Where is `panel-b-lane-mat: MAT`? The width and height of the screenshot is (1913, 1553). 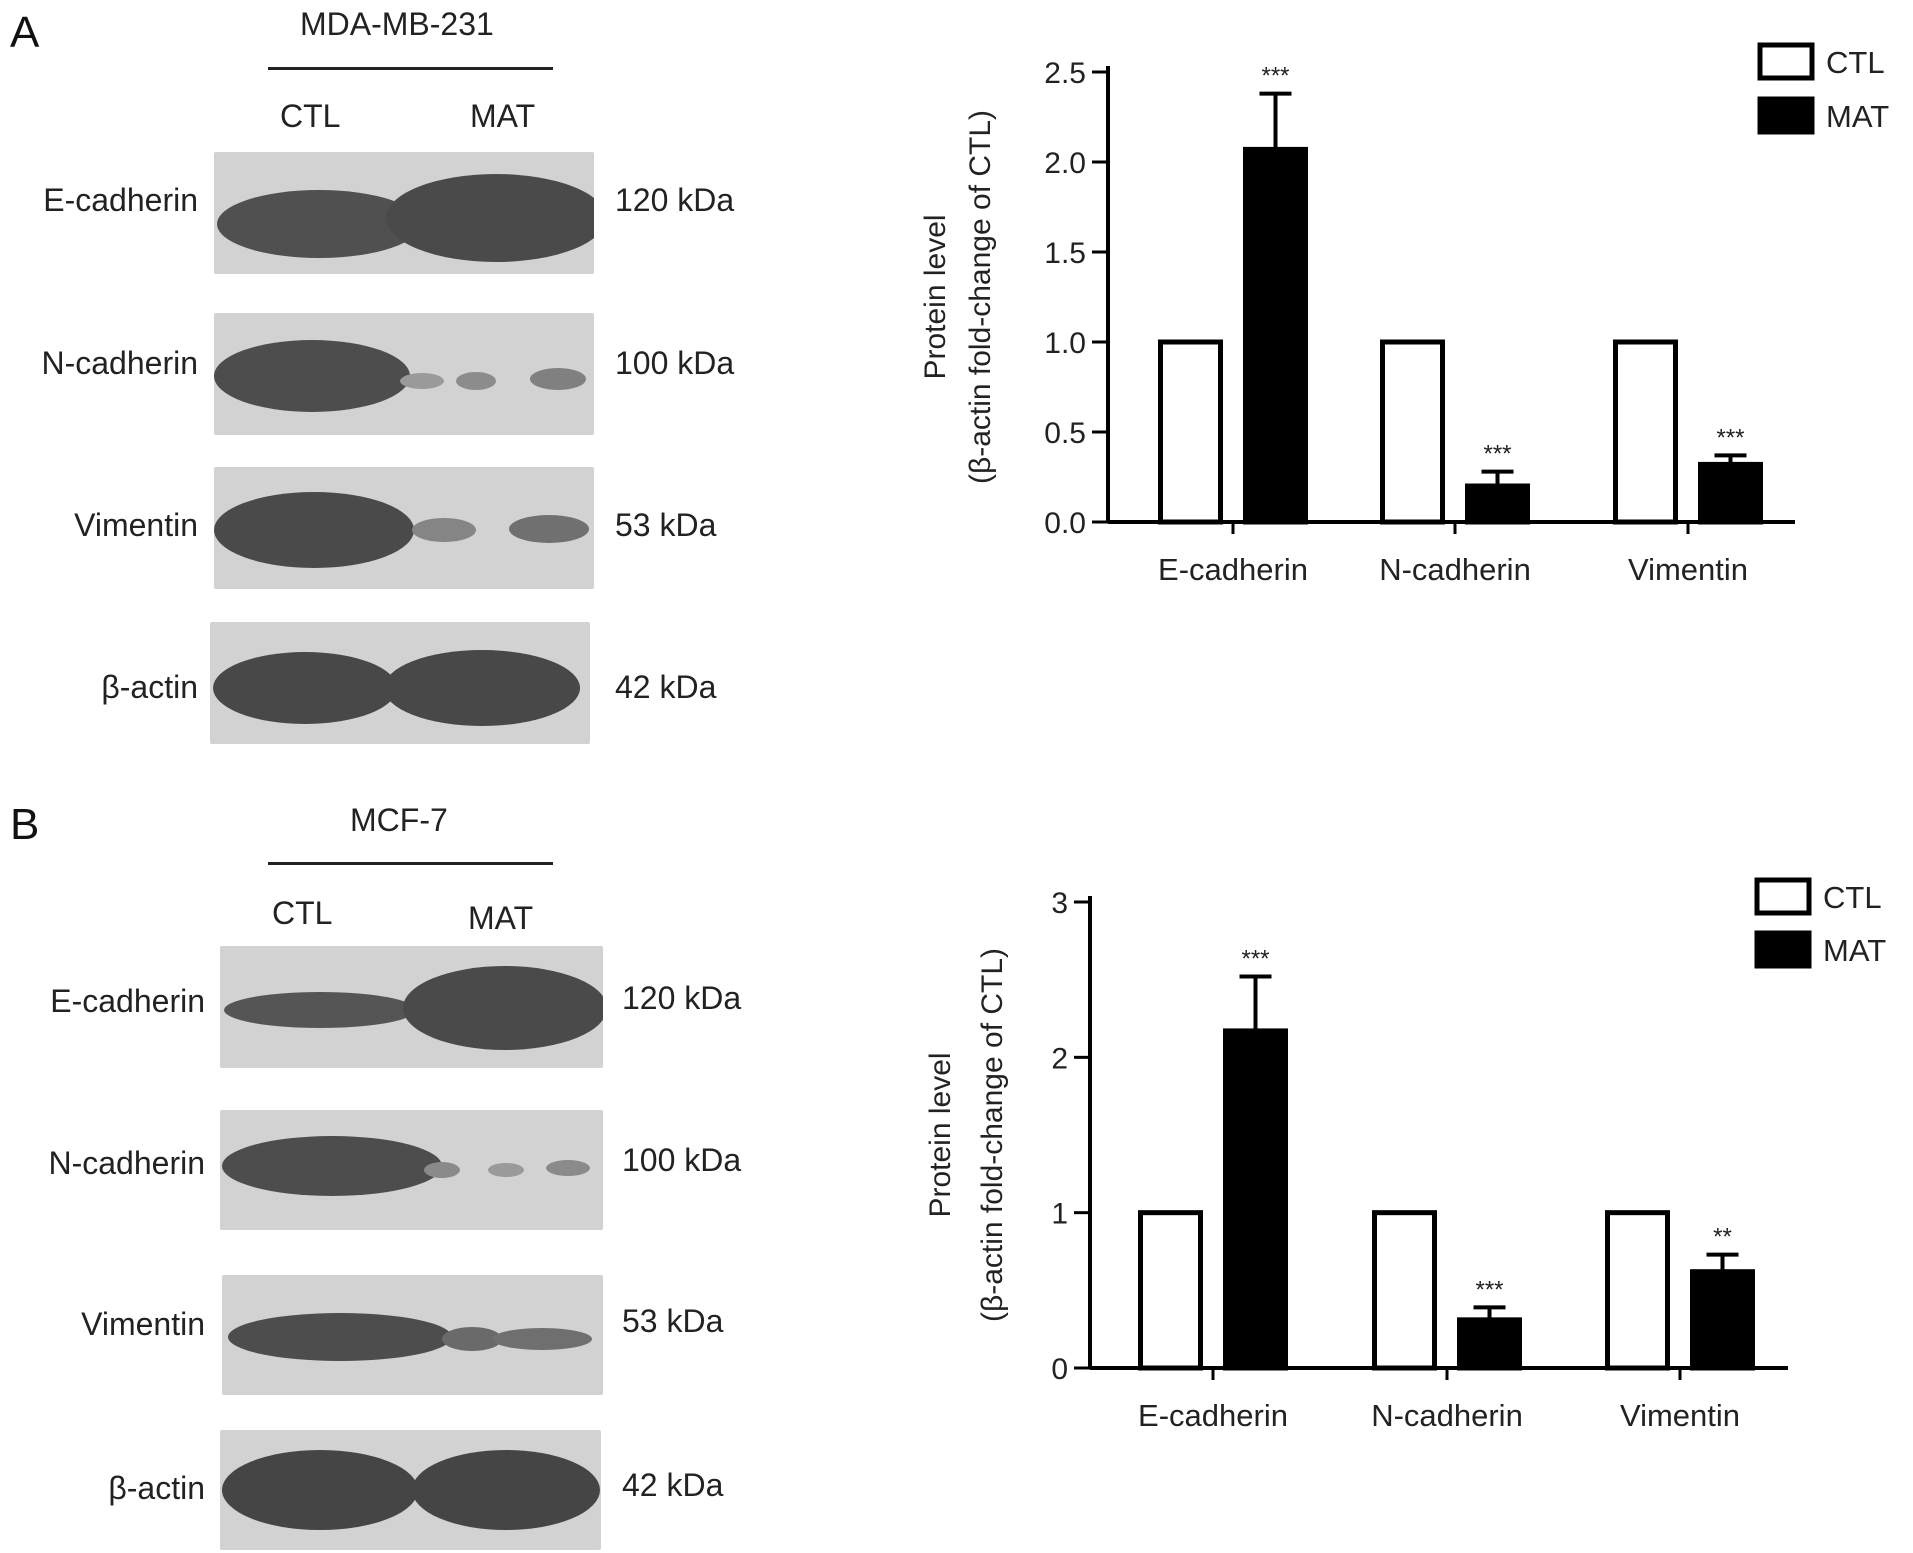
panel-b-lane-mat: MAT is located at coordinates (501, 918).